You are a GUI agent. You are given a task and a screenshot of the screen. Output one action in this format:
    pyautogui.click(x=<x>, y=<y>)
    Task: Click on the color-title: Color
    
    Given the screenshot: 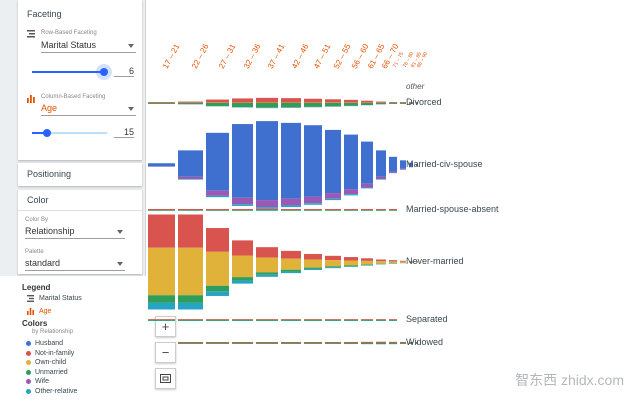 What is the action you would take?
    pyautogui.click(x=80, y=197)
    